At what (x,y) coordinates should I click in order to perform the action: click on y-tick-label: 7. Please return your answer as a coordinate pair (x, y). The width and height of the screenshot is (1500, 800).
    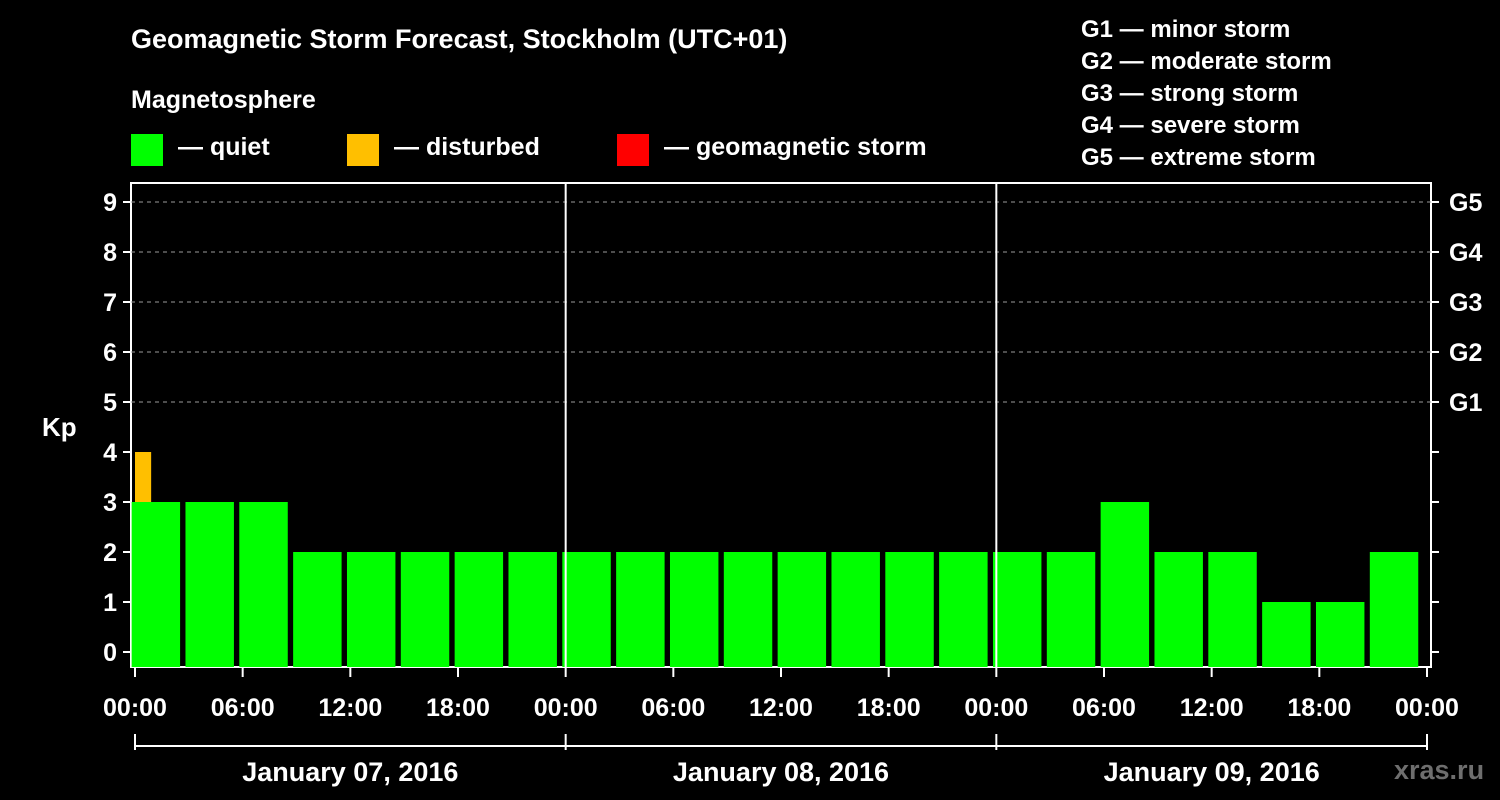
    Looking at the image, I should click on (110, 303).